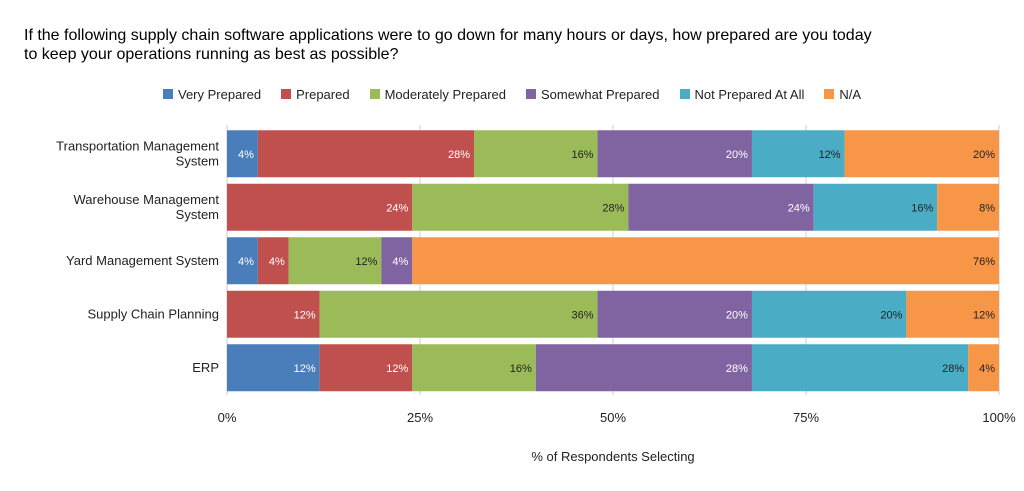  What do you see at coordinates (799, 208) in the screenshot?
I see `data-label-1-3: 24%` at bounding box center [799, 208].